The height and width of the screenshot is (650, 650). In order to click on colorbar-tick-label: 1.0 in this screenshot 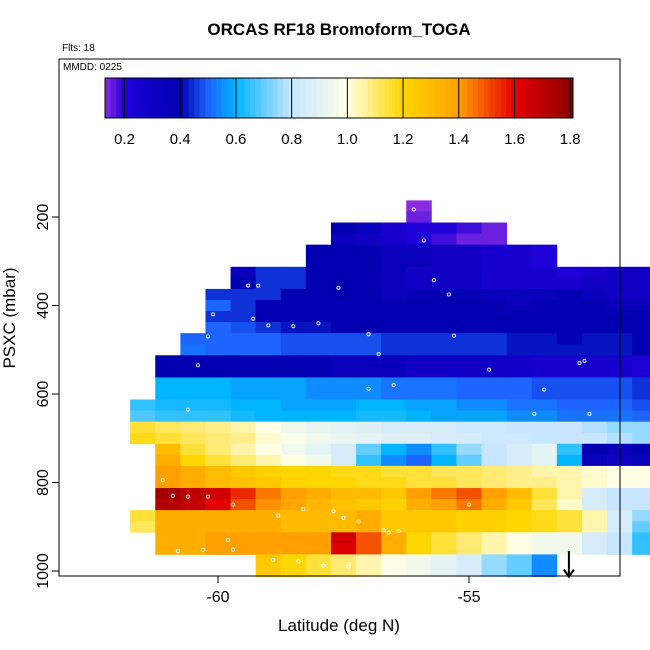, I will do `click(347, 139)`.